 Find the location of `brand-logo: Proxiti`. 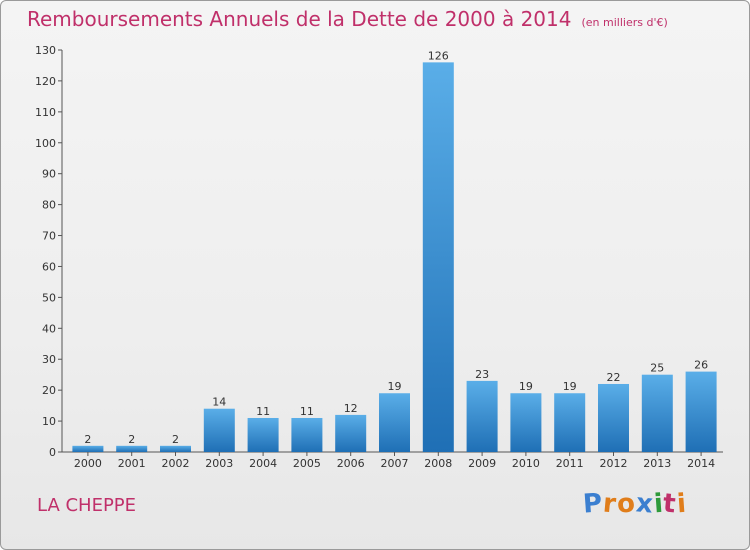

brand-logo: Proxiti is located at coordinates (634, 504).